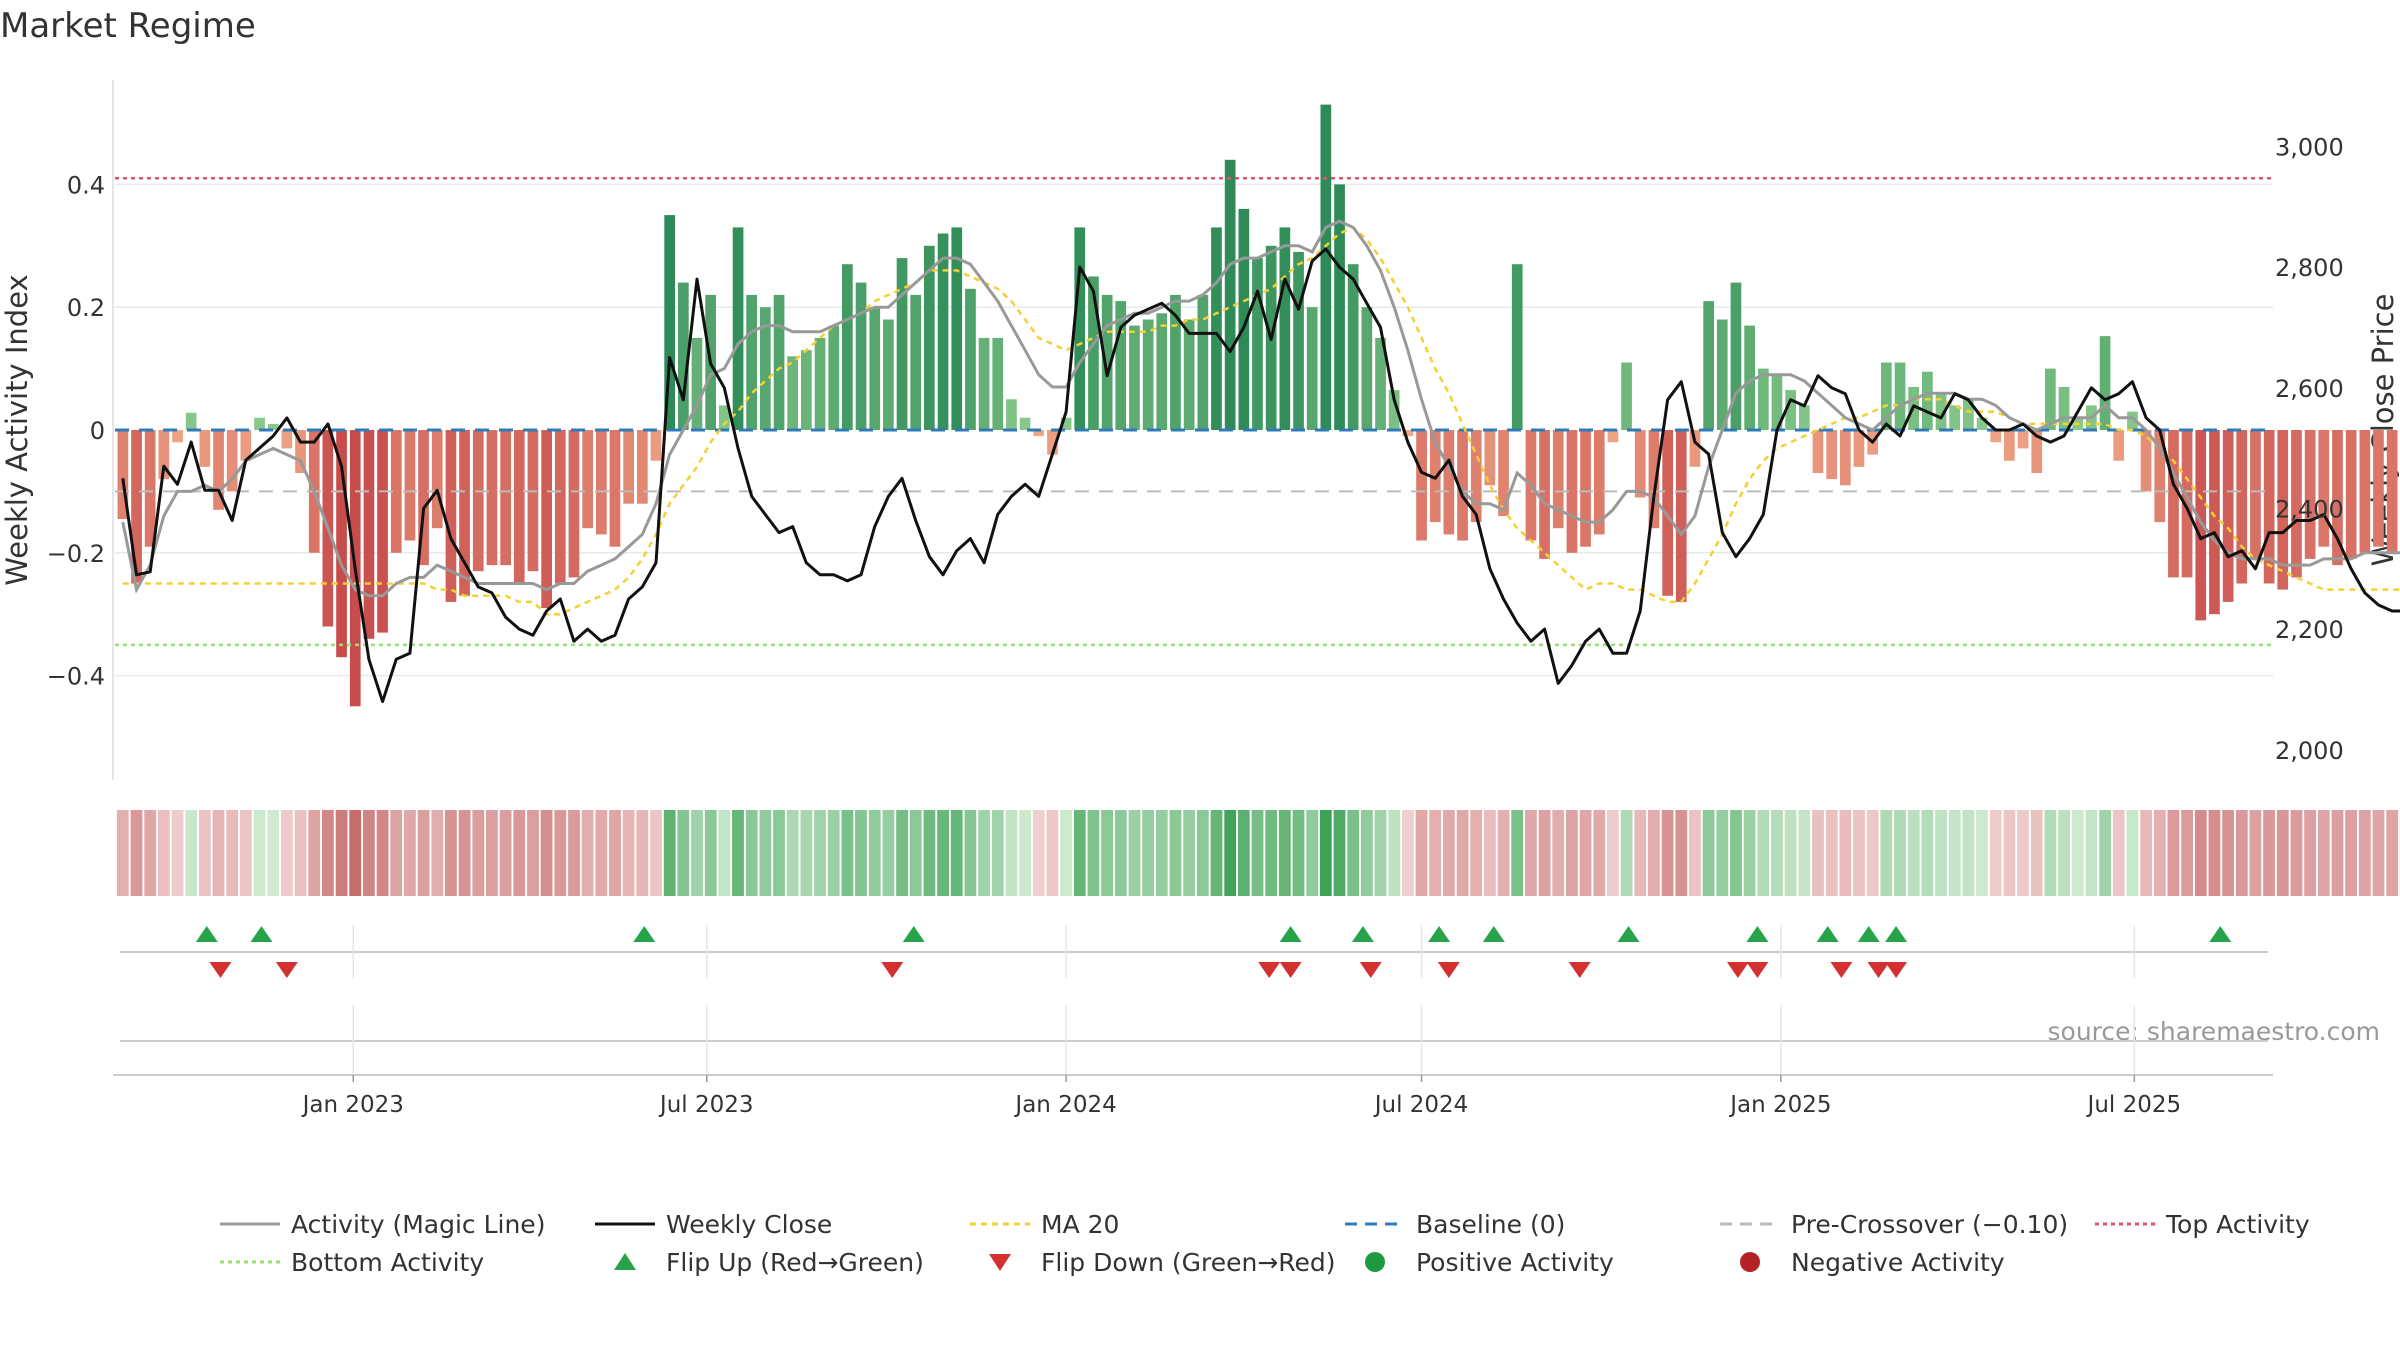 The image size is (2400, 1354). I want to click on legend-item: Flip Up (Red→Green), so click(769, 1262).